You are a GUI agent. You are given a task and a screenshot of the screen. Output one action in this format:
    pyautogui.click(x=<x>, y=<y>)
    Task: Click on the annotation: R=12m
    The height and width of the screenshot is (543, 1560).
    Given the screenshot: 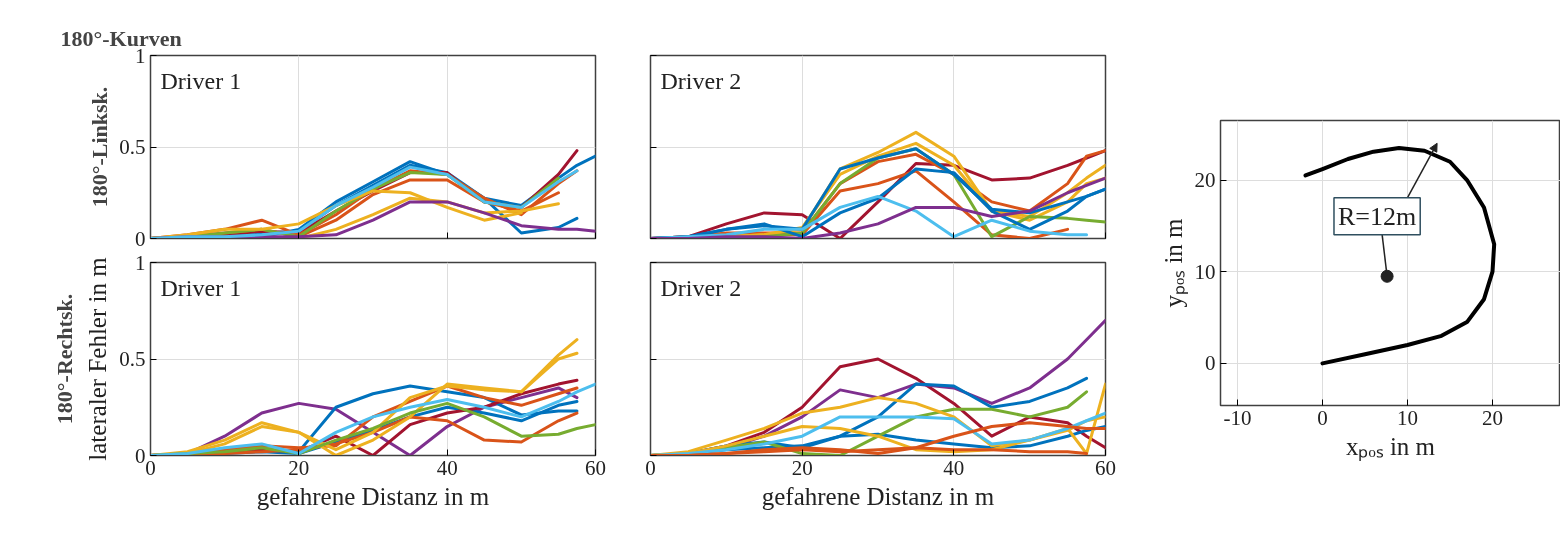 What is the action you would take?
    pyautogui.click(x=1377, y=216)
    